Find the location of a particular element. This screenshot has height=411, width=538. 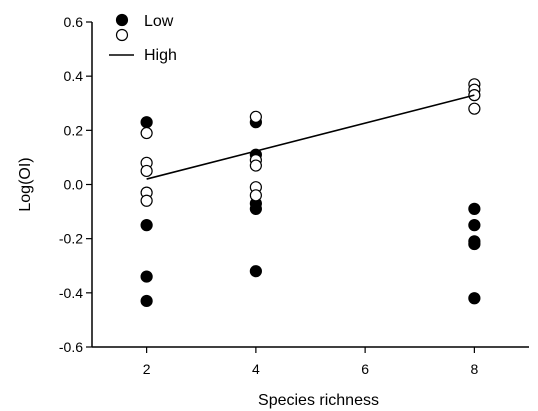

legend-symbol-filled is located at coordinates (122, 20).